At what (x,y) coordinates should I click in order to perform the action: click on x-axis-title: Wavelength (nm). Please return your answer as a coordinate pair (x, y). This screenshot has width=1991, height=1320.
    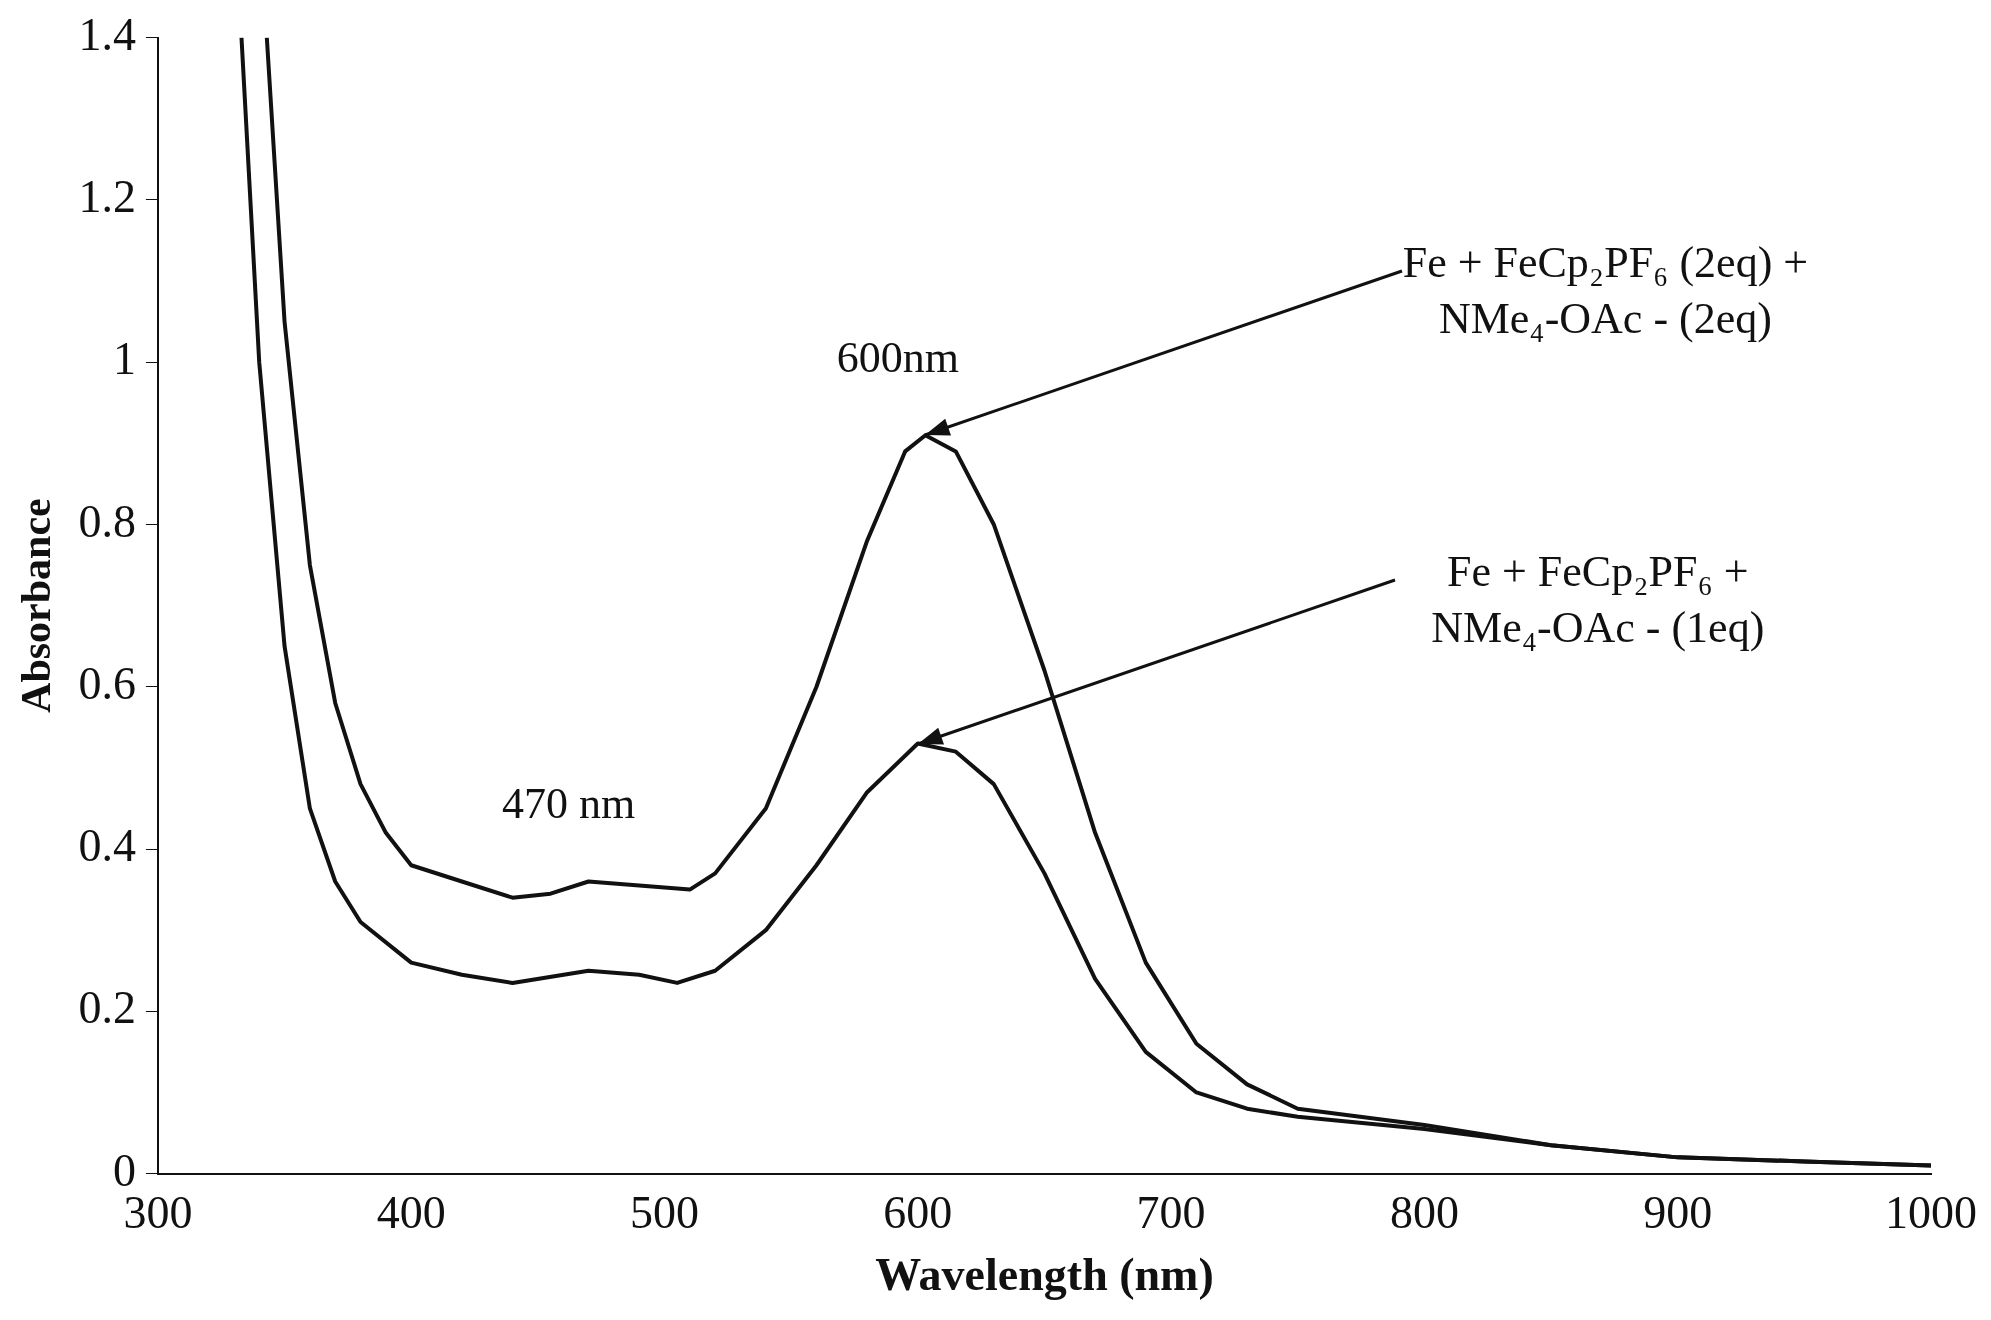
    Looking at the image, I should click on (1044, 1275).